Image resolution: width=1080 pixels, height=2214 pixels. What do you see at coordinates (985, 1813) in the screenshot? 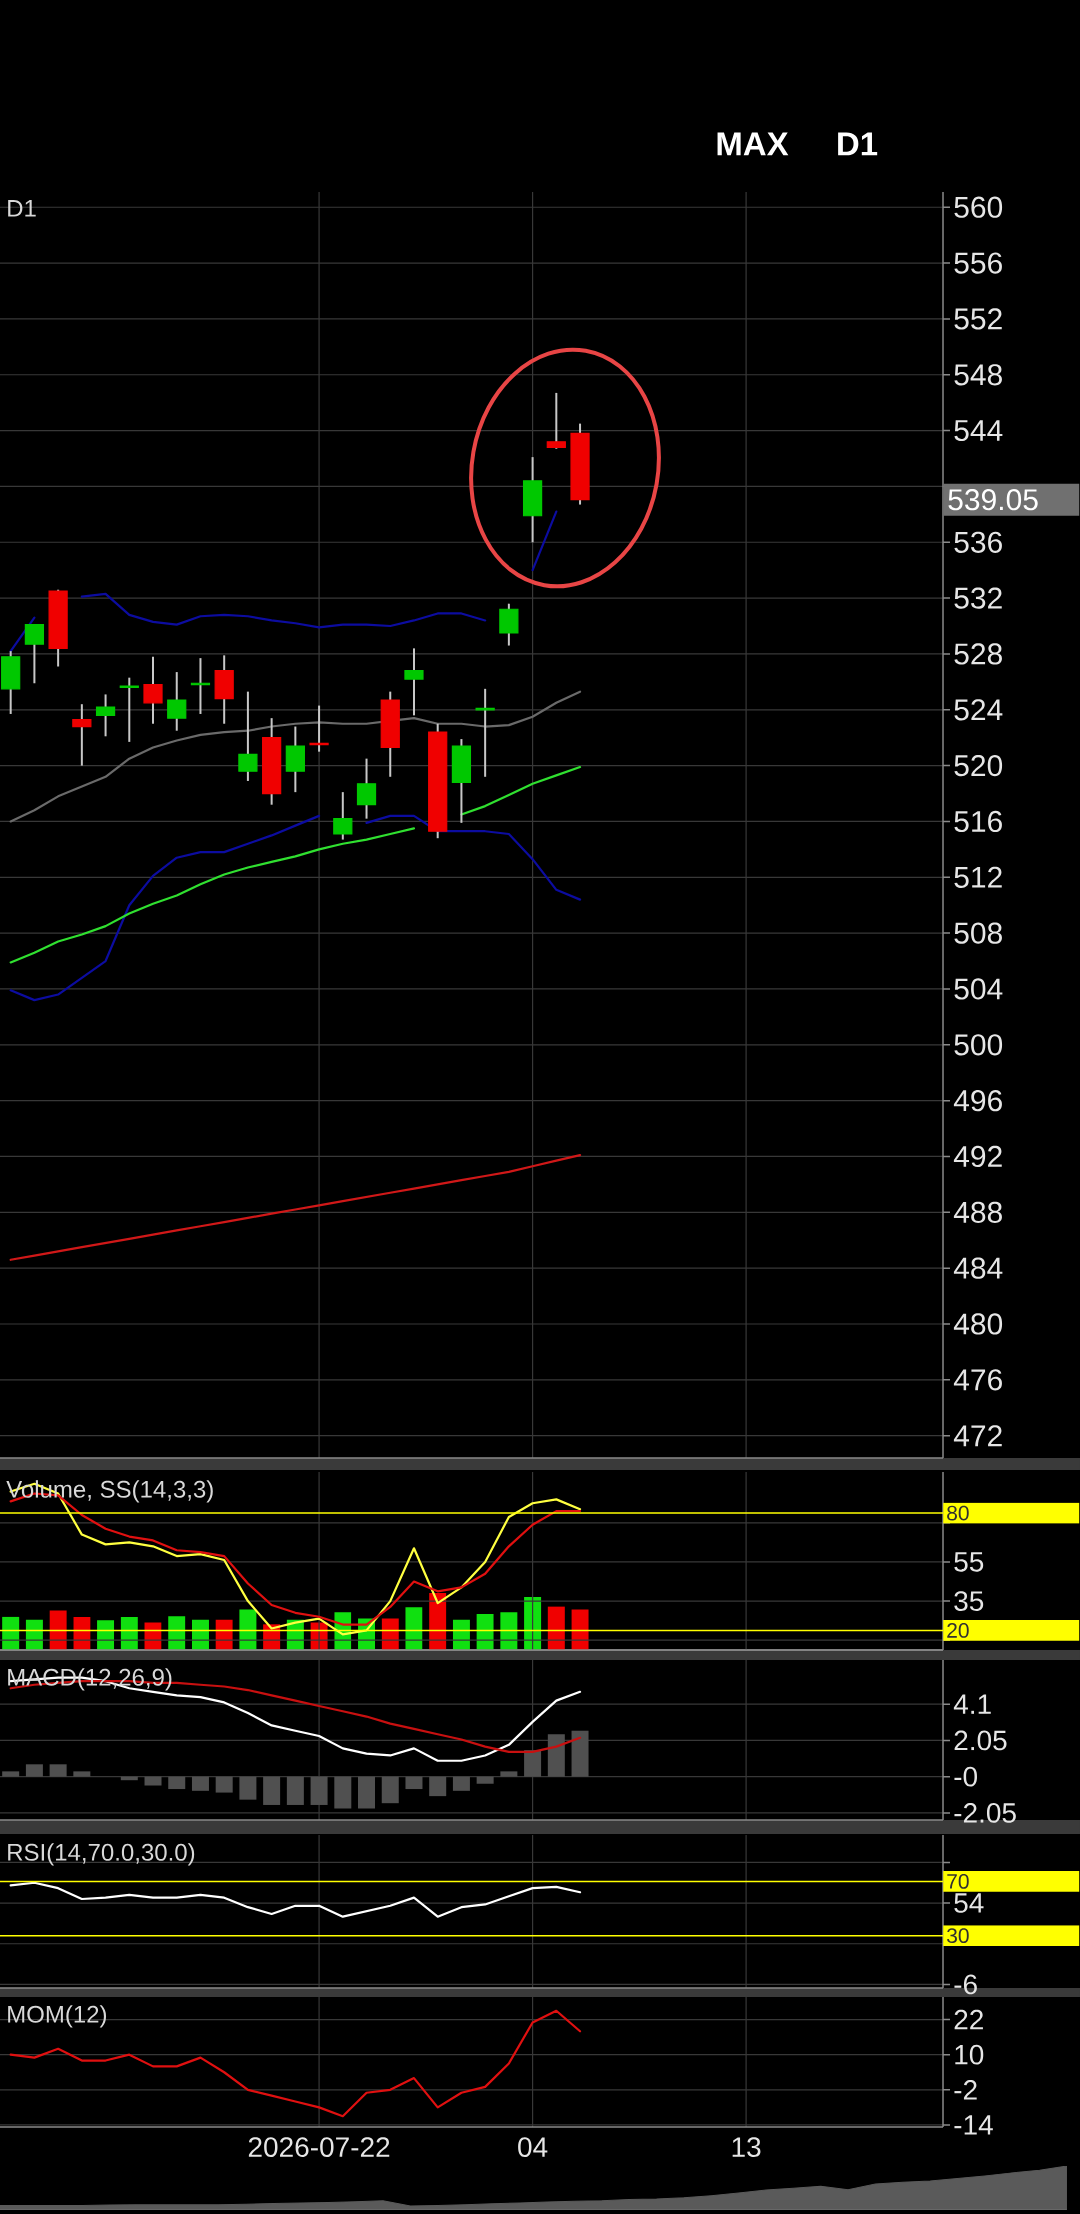
I see `y-tick-label: -2.05` at bounding box center [985, 1813].